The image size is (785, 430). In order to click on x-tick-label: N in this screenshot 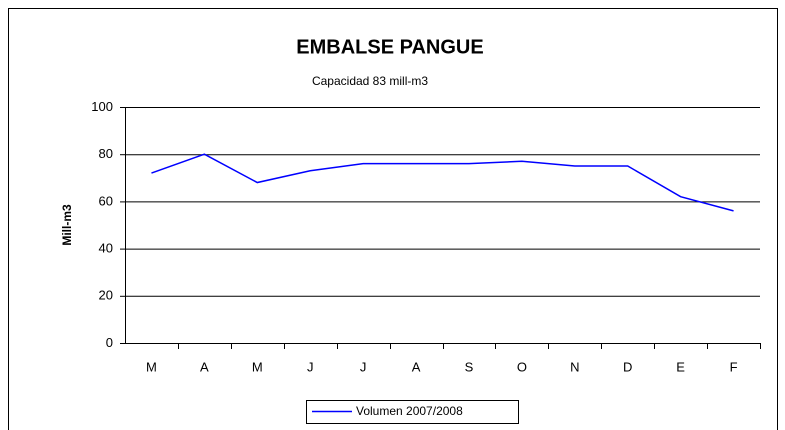, I will do `click(574, 366)`.